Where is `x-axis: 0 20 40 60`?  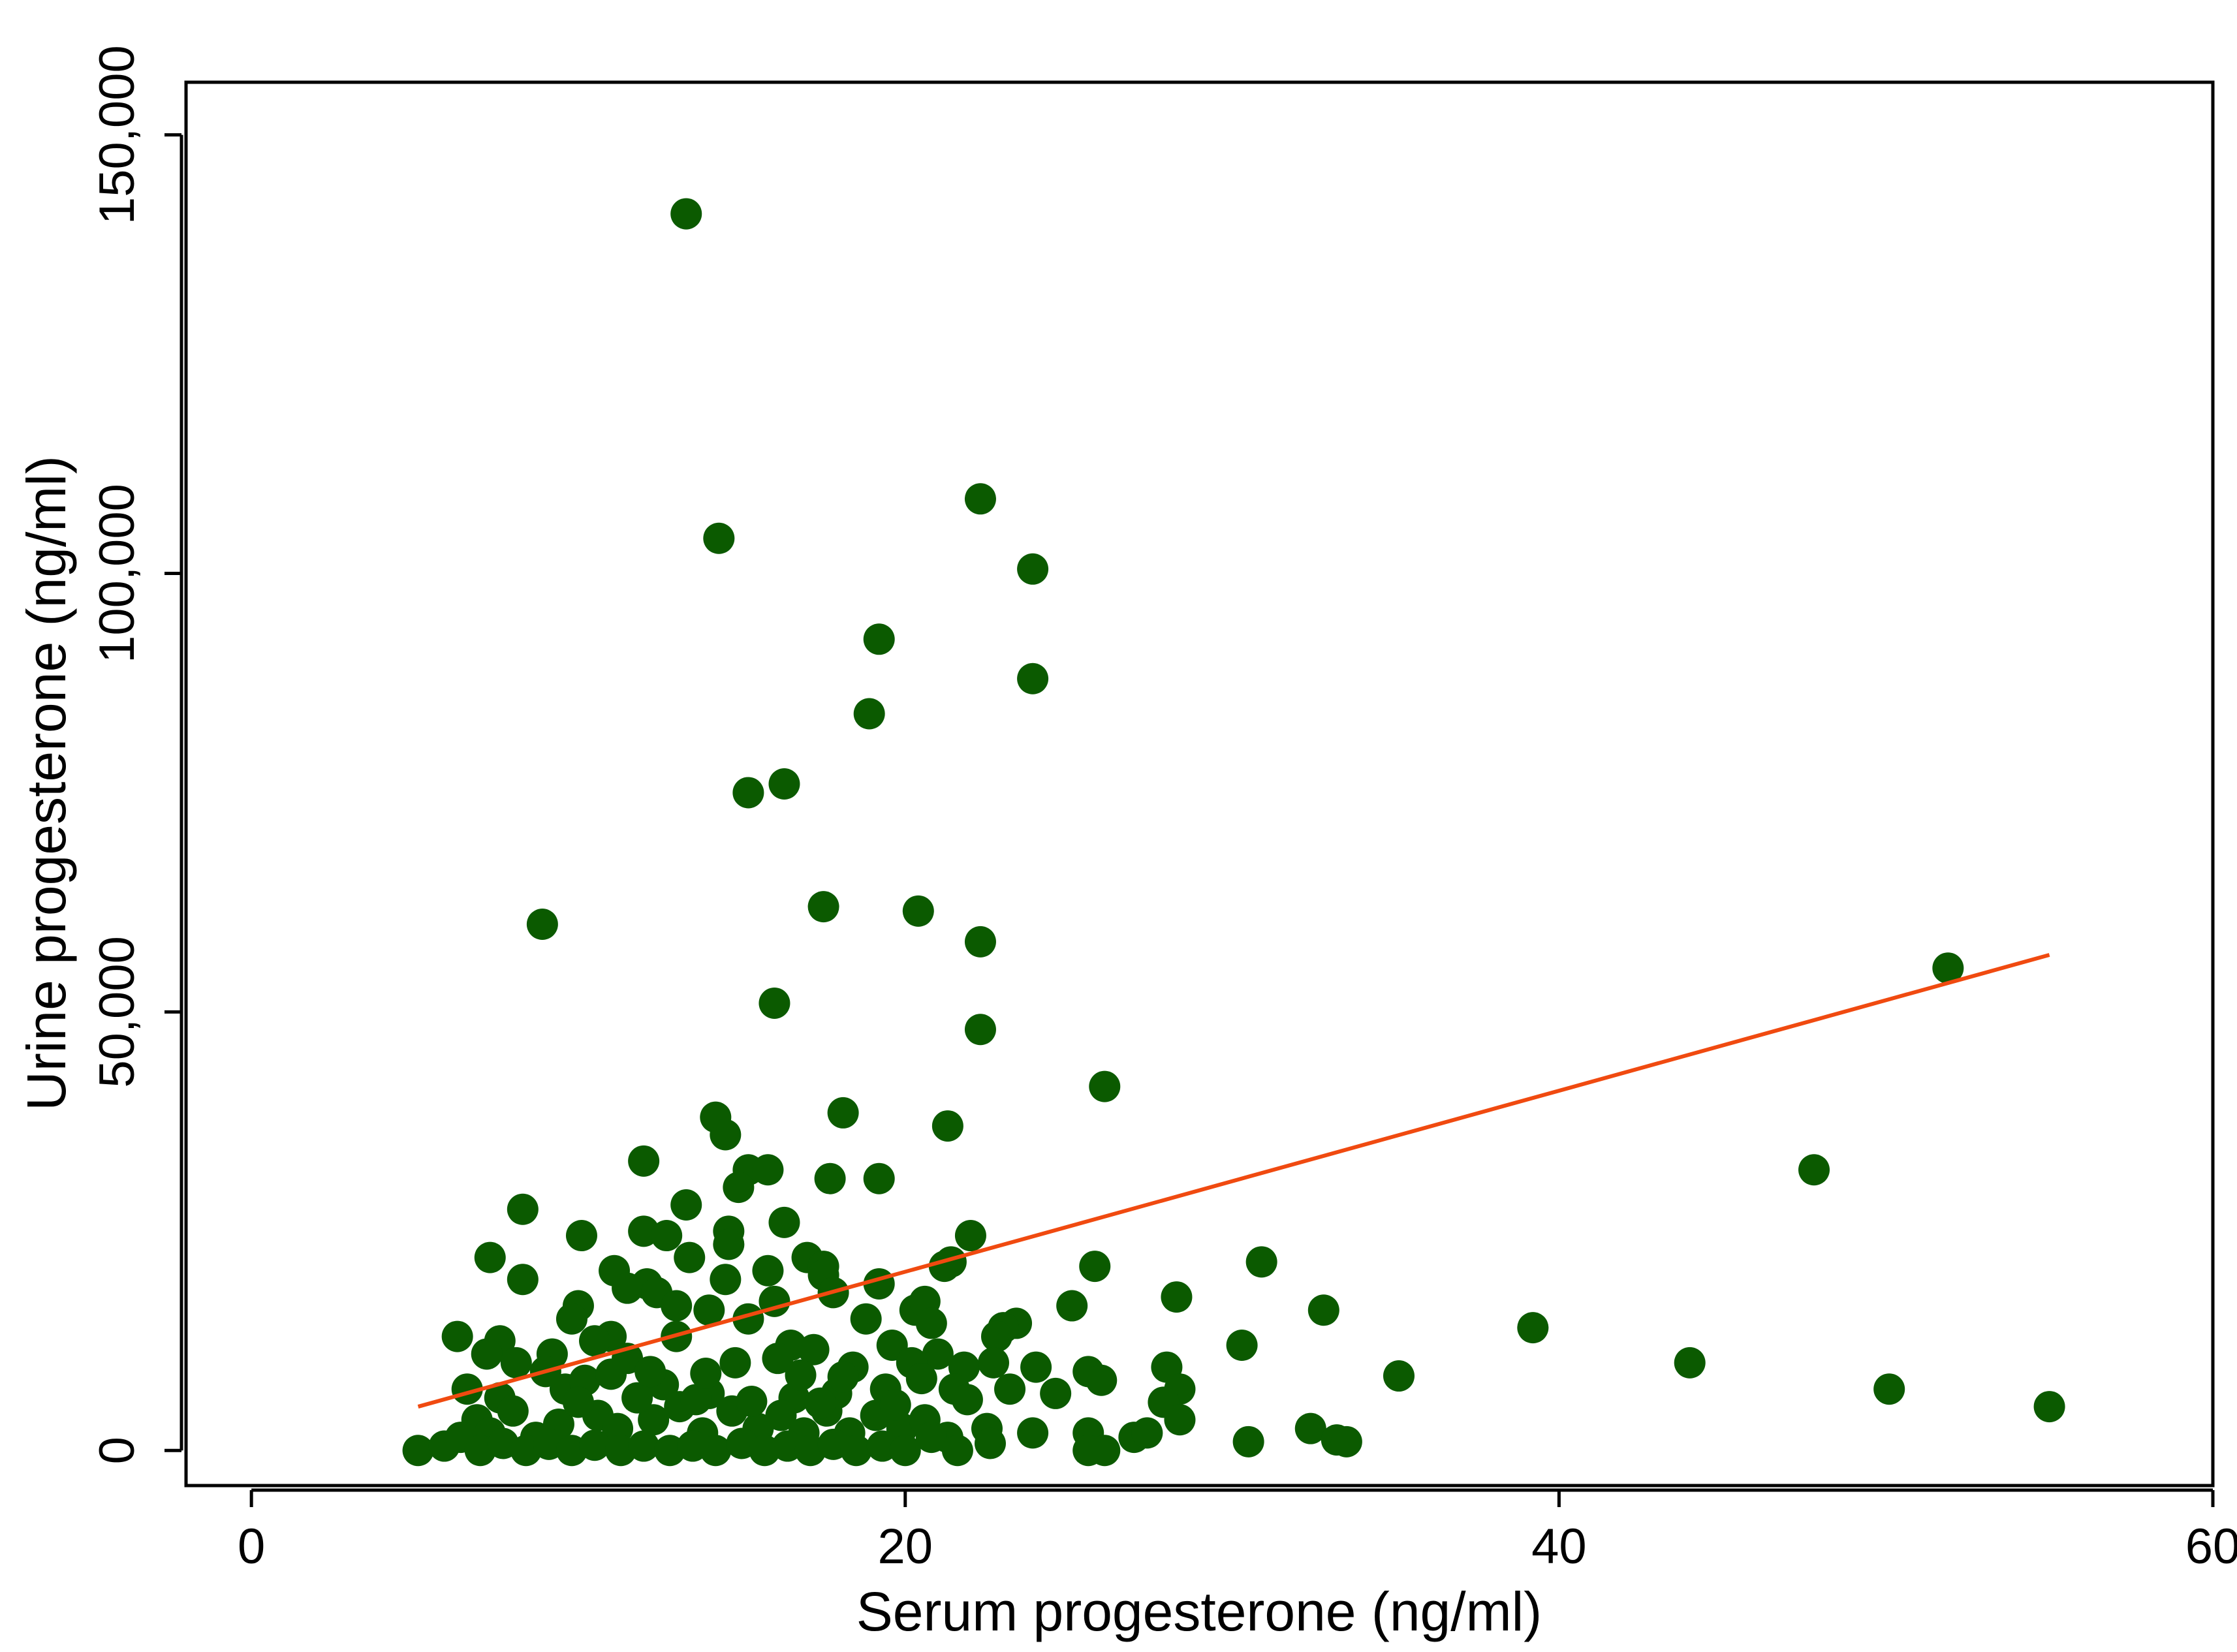 x-axis: 0 20 40 60 is located at coordinates (1237, 1531).